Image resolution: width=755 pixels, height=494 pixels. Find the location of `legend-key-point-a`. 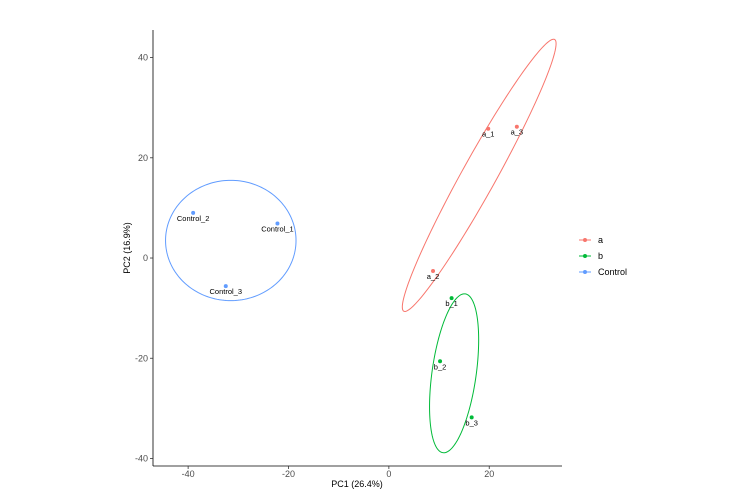

legend-key-point-a is located at coordinates (585, 240).